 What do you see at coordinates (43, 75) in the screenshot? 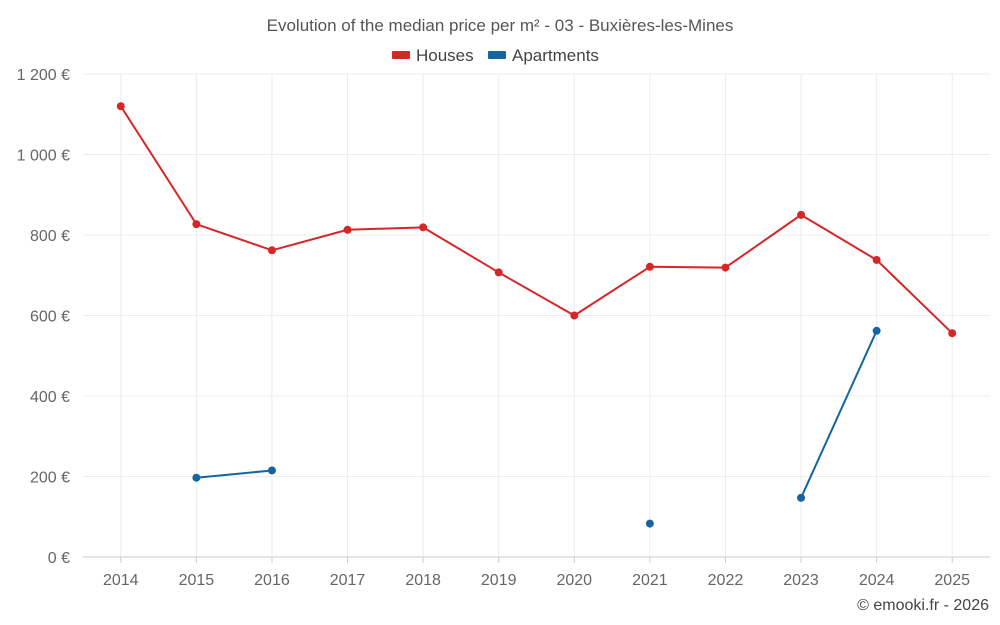
I see `y-tick-label: 1 200 €` at bounding box center [43, 75].